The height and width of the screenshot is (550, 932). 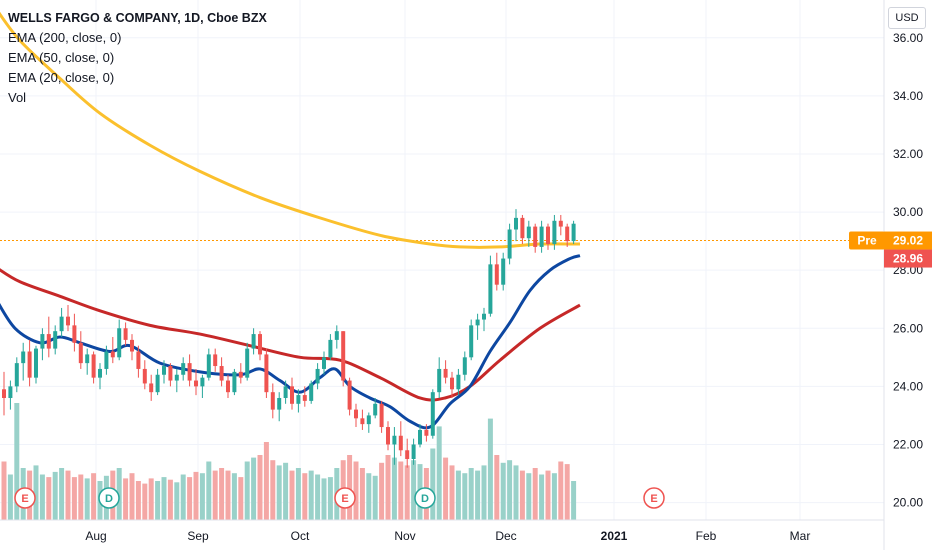 I want to click on last-price: 28.96, so click(x=908, y=259).